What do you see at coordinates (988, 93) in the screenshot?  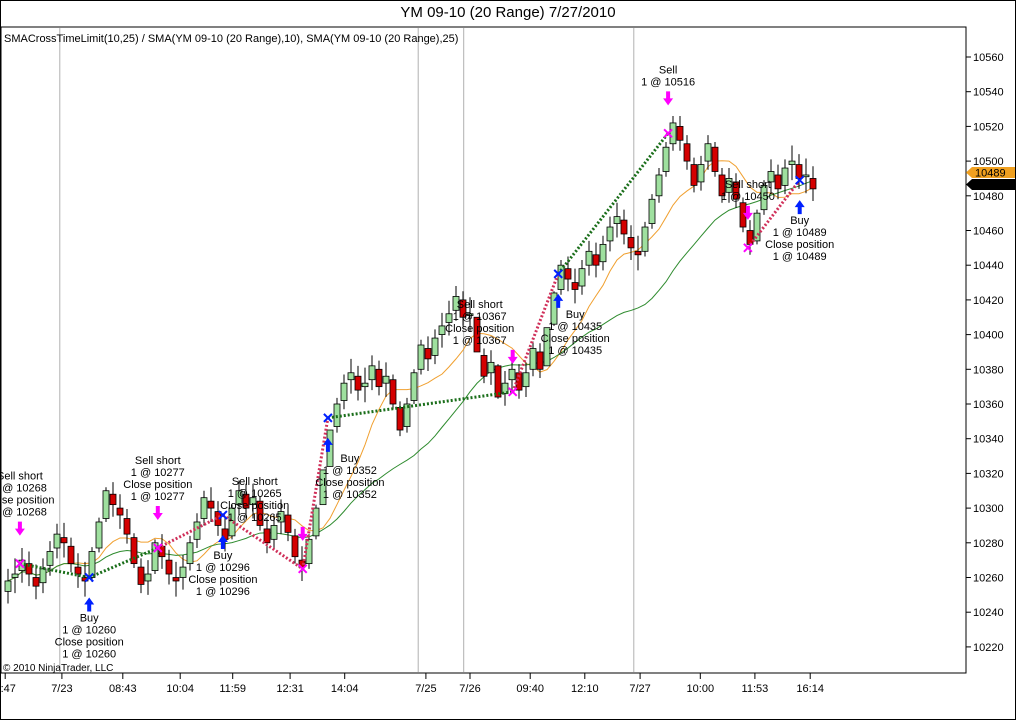 I see `y-tick-label: 10540` at bounding box center [988, 93].